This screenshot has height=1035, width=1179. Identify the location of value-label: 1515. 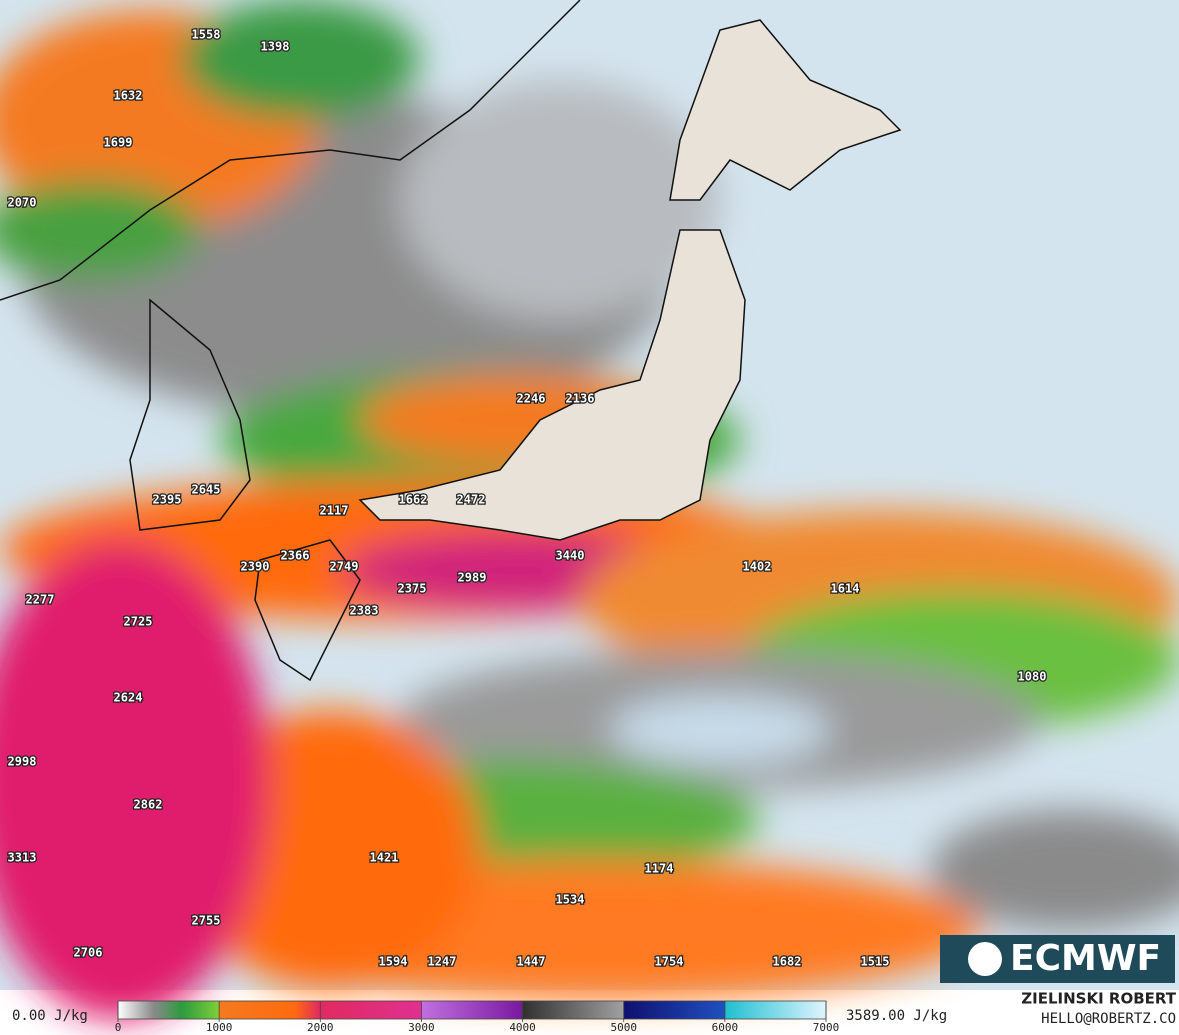
(875, 962).